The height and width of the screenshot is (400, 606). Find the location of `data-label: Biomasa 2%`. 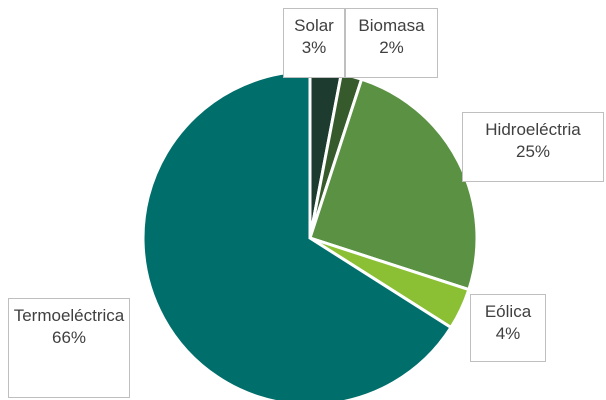

data-label: Biomasa 2% is located at coordinates (391, 43).